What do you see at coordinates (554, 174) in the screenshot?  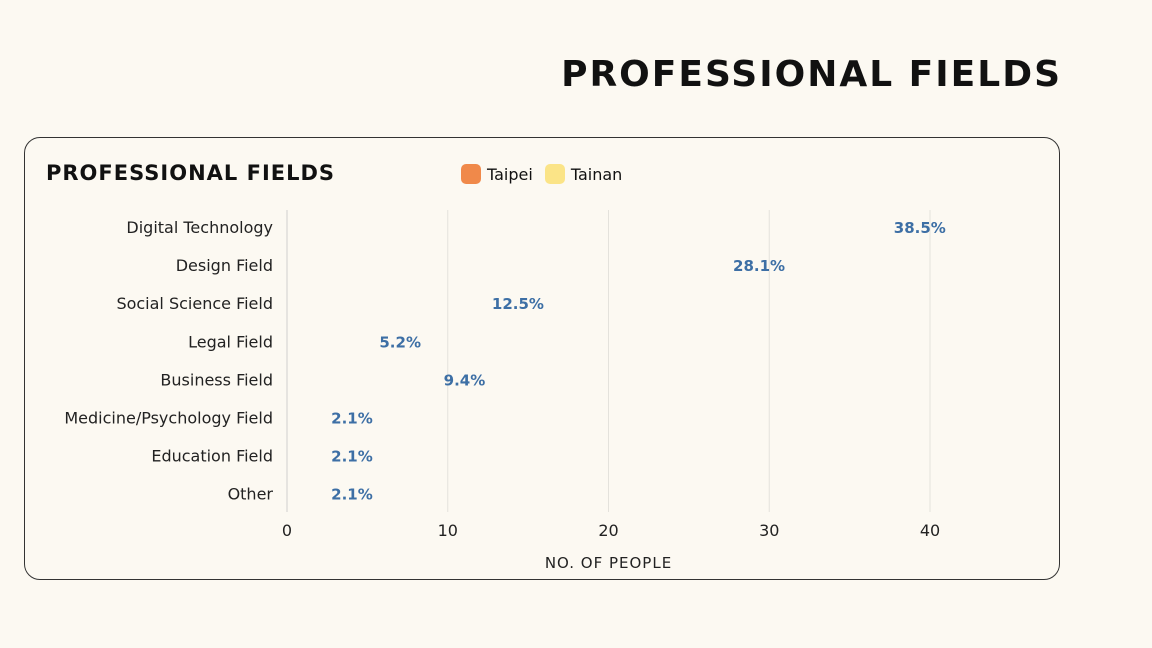 I see `legend-swatch-tainan` at bounding box center [554, 174].